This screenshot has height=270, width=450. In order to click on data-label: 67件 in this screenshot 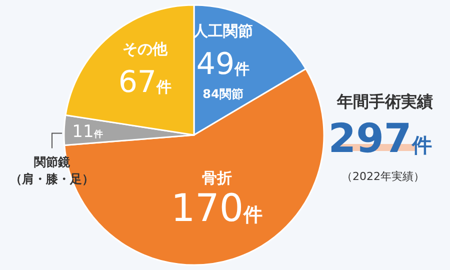, I will do `click(145, 82)`.